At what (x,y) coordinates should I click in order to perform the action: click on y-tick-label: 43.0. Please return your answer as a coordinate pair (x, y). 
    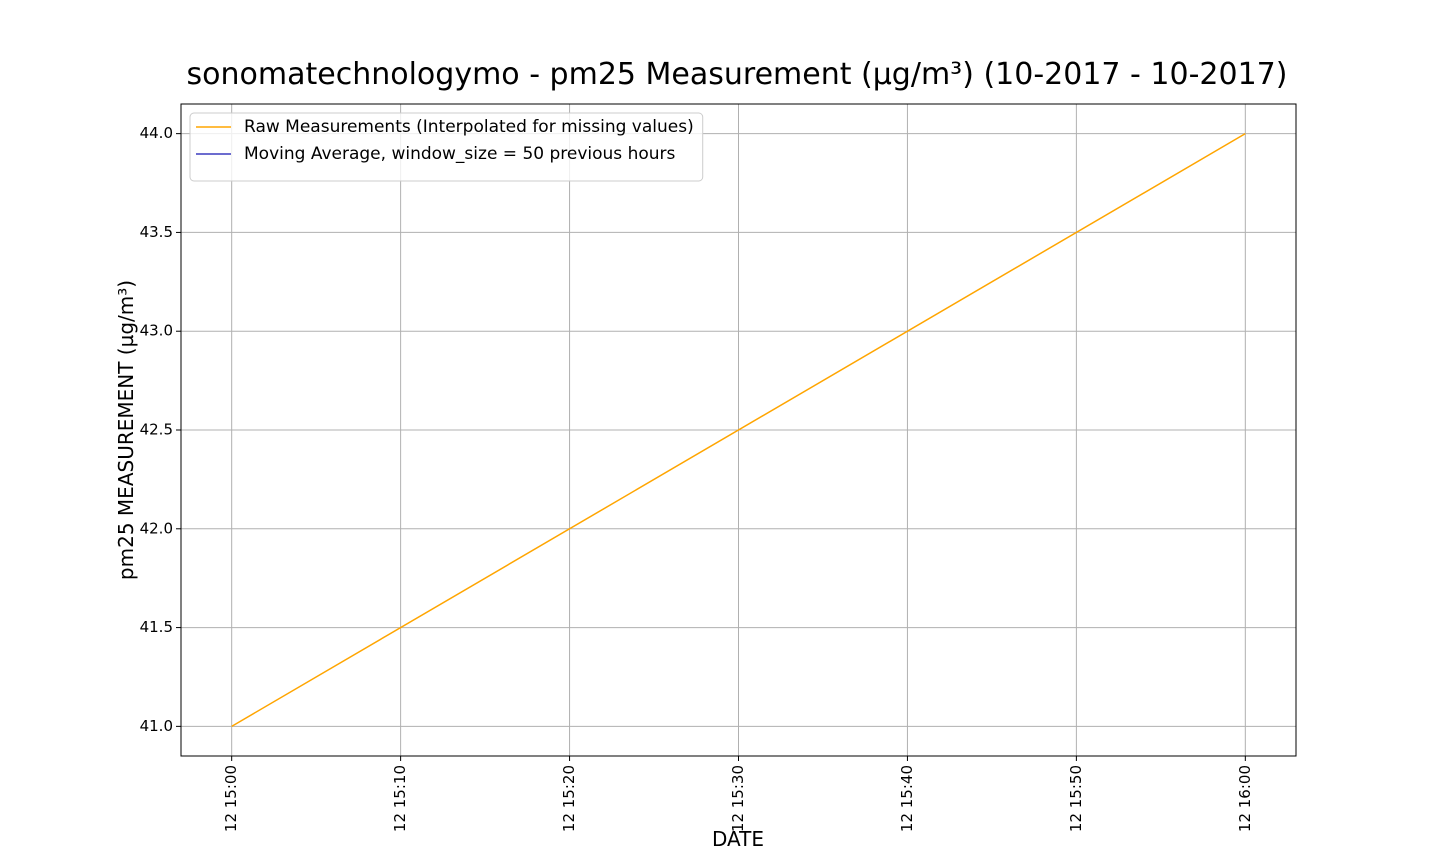
    Looking at the image, I should click on (156, 331).